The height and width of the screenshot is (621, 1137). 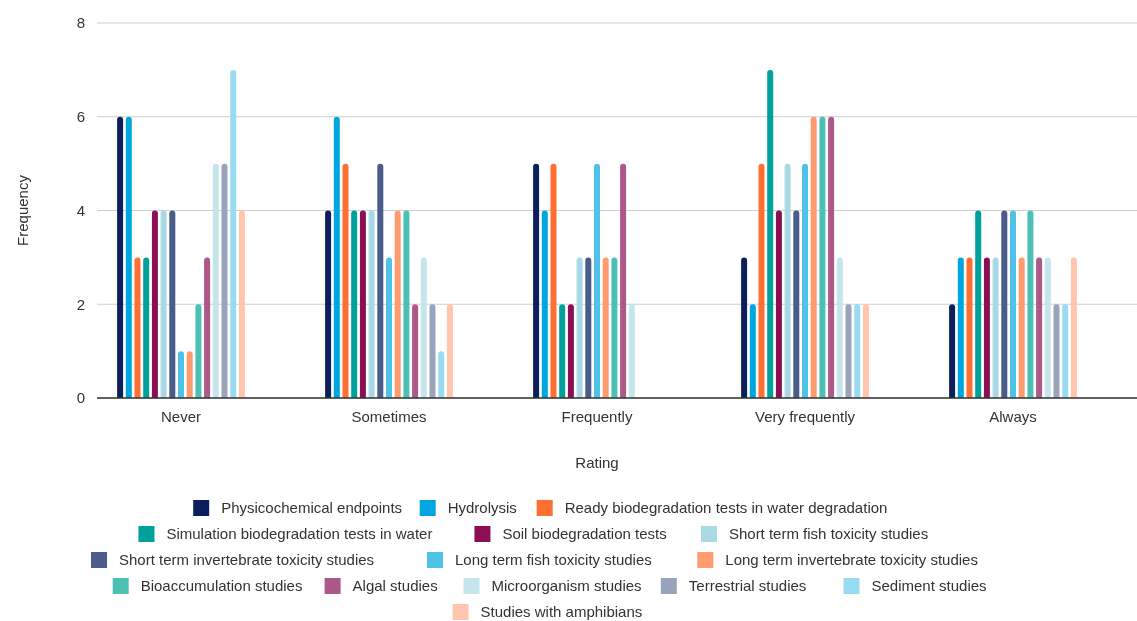 What do you see at coordinates (597, 416) in the screenshot?
I see `x-tick-label: Frequently` at bounding box center [597, 416].